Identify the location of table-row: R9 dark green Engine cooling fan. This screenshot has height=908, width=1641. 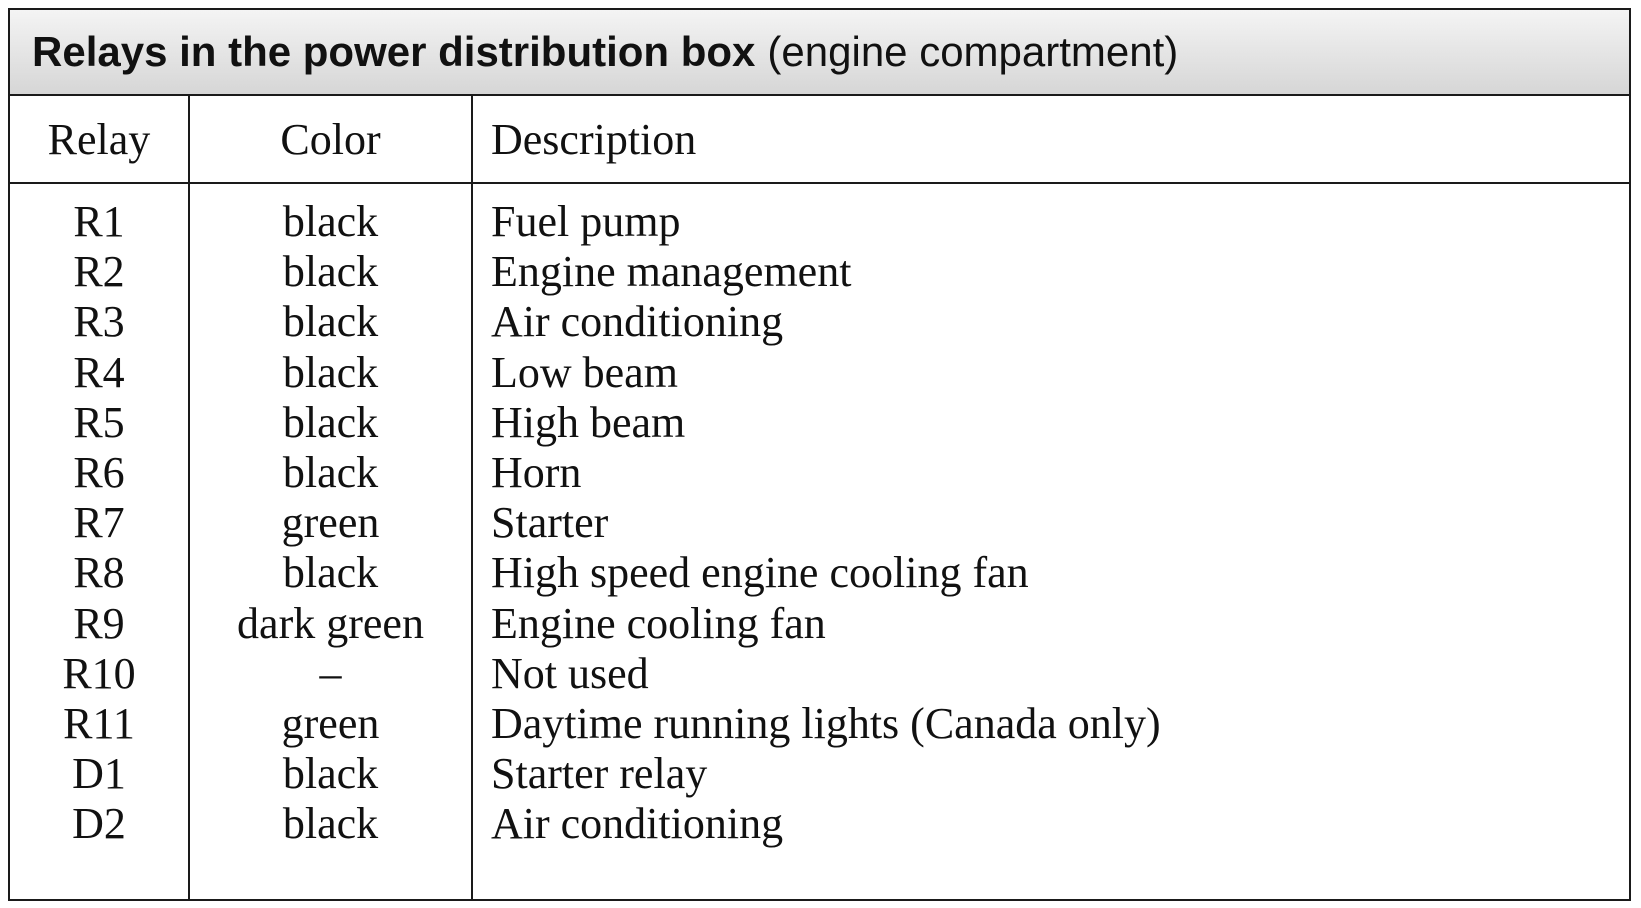
(819, 625).